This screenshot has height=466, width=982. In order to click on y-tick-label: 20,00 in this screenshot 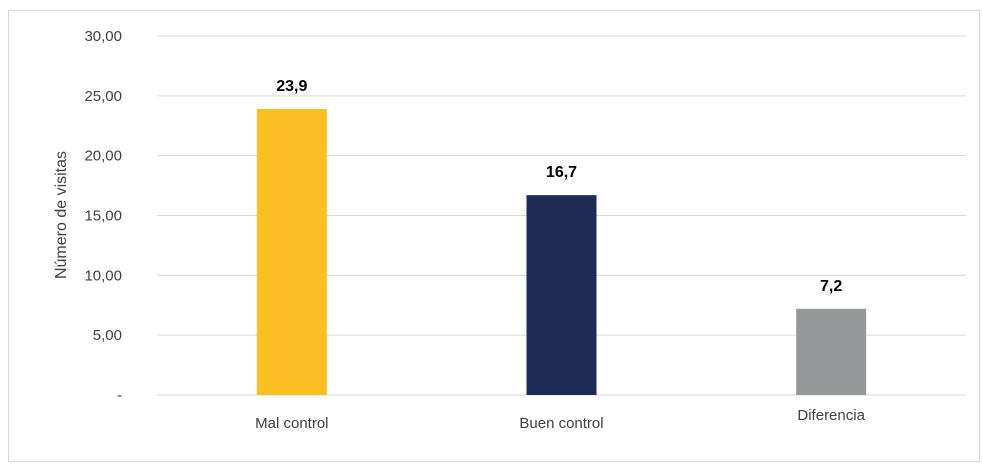, I will do `click(103, 156)`.